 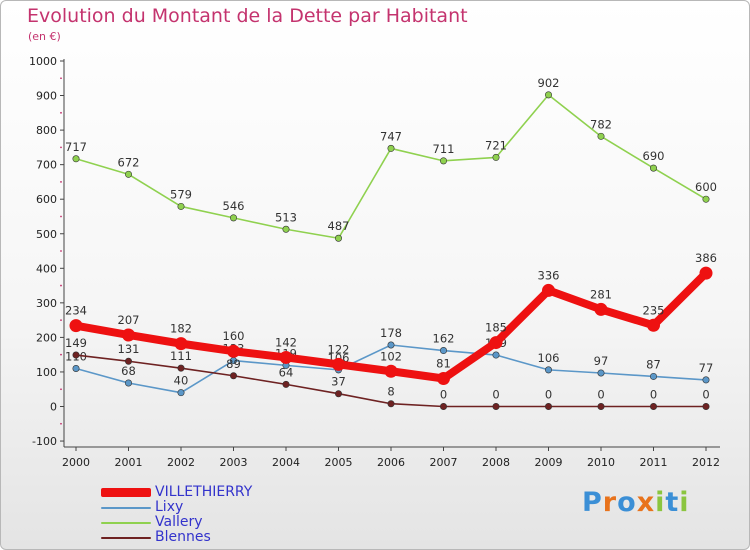 I want to click on data-label: 87, so click(x=653, y=364).